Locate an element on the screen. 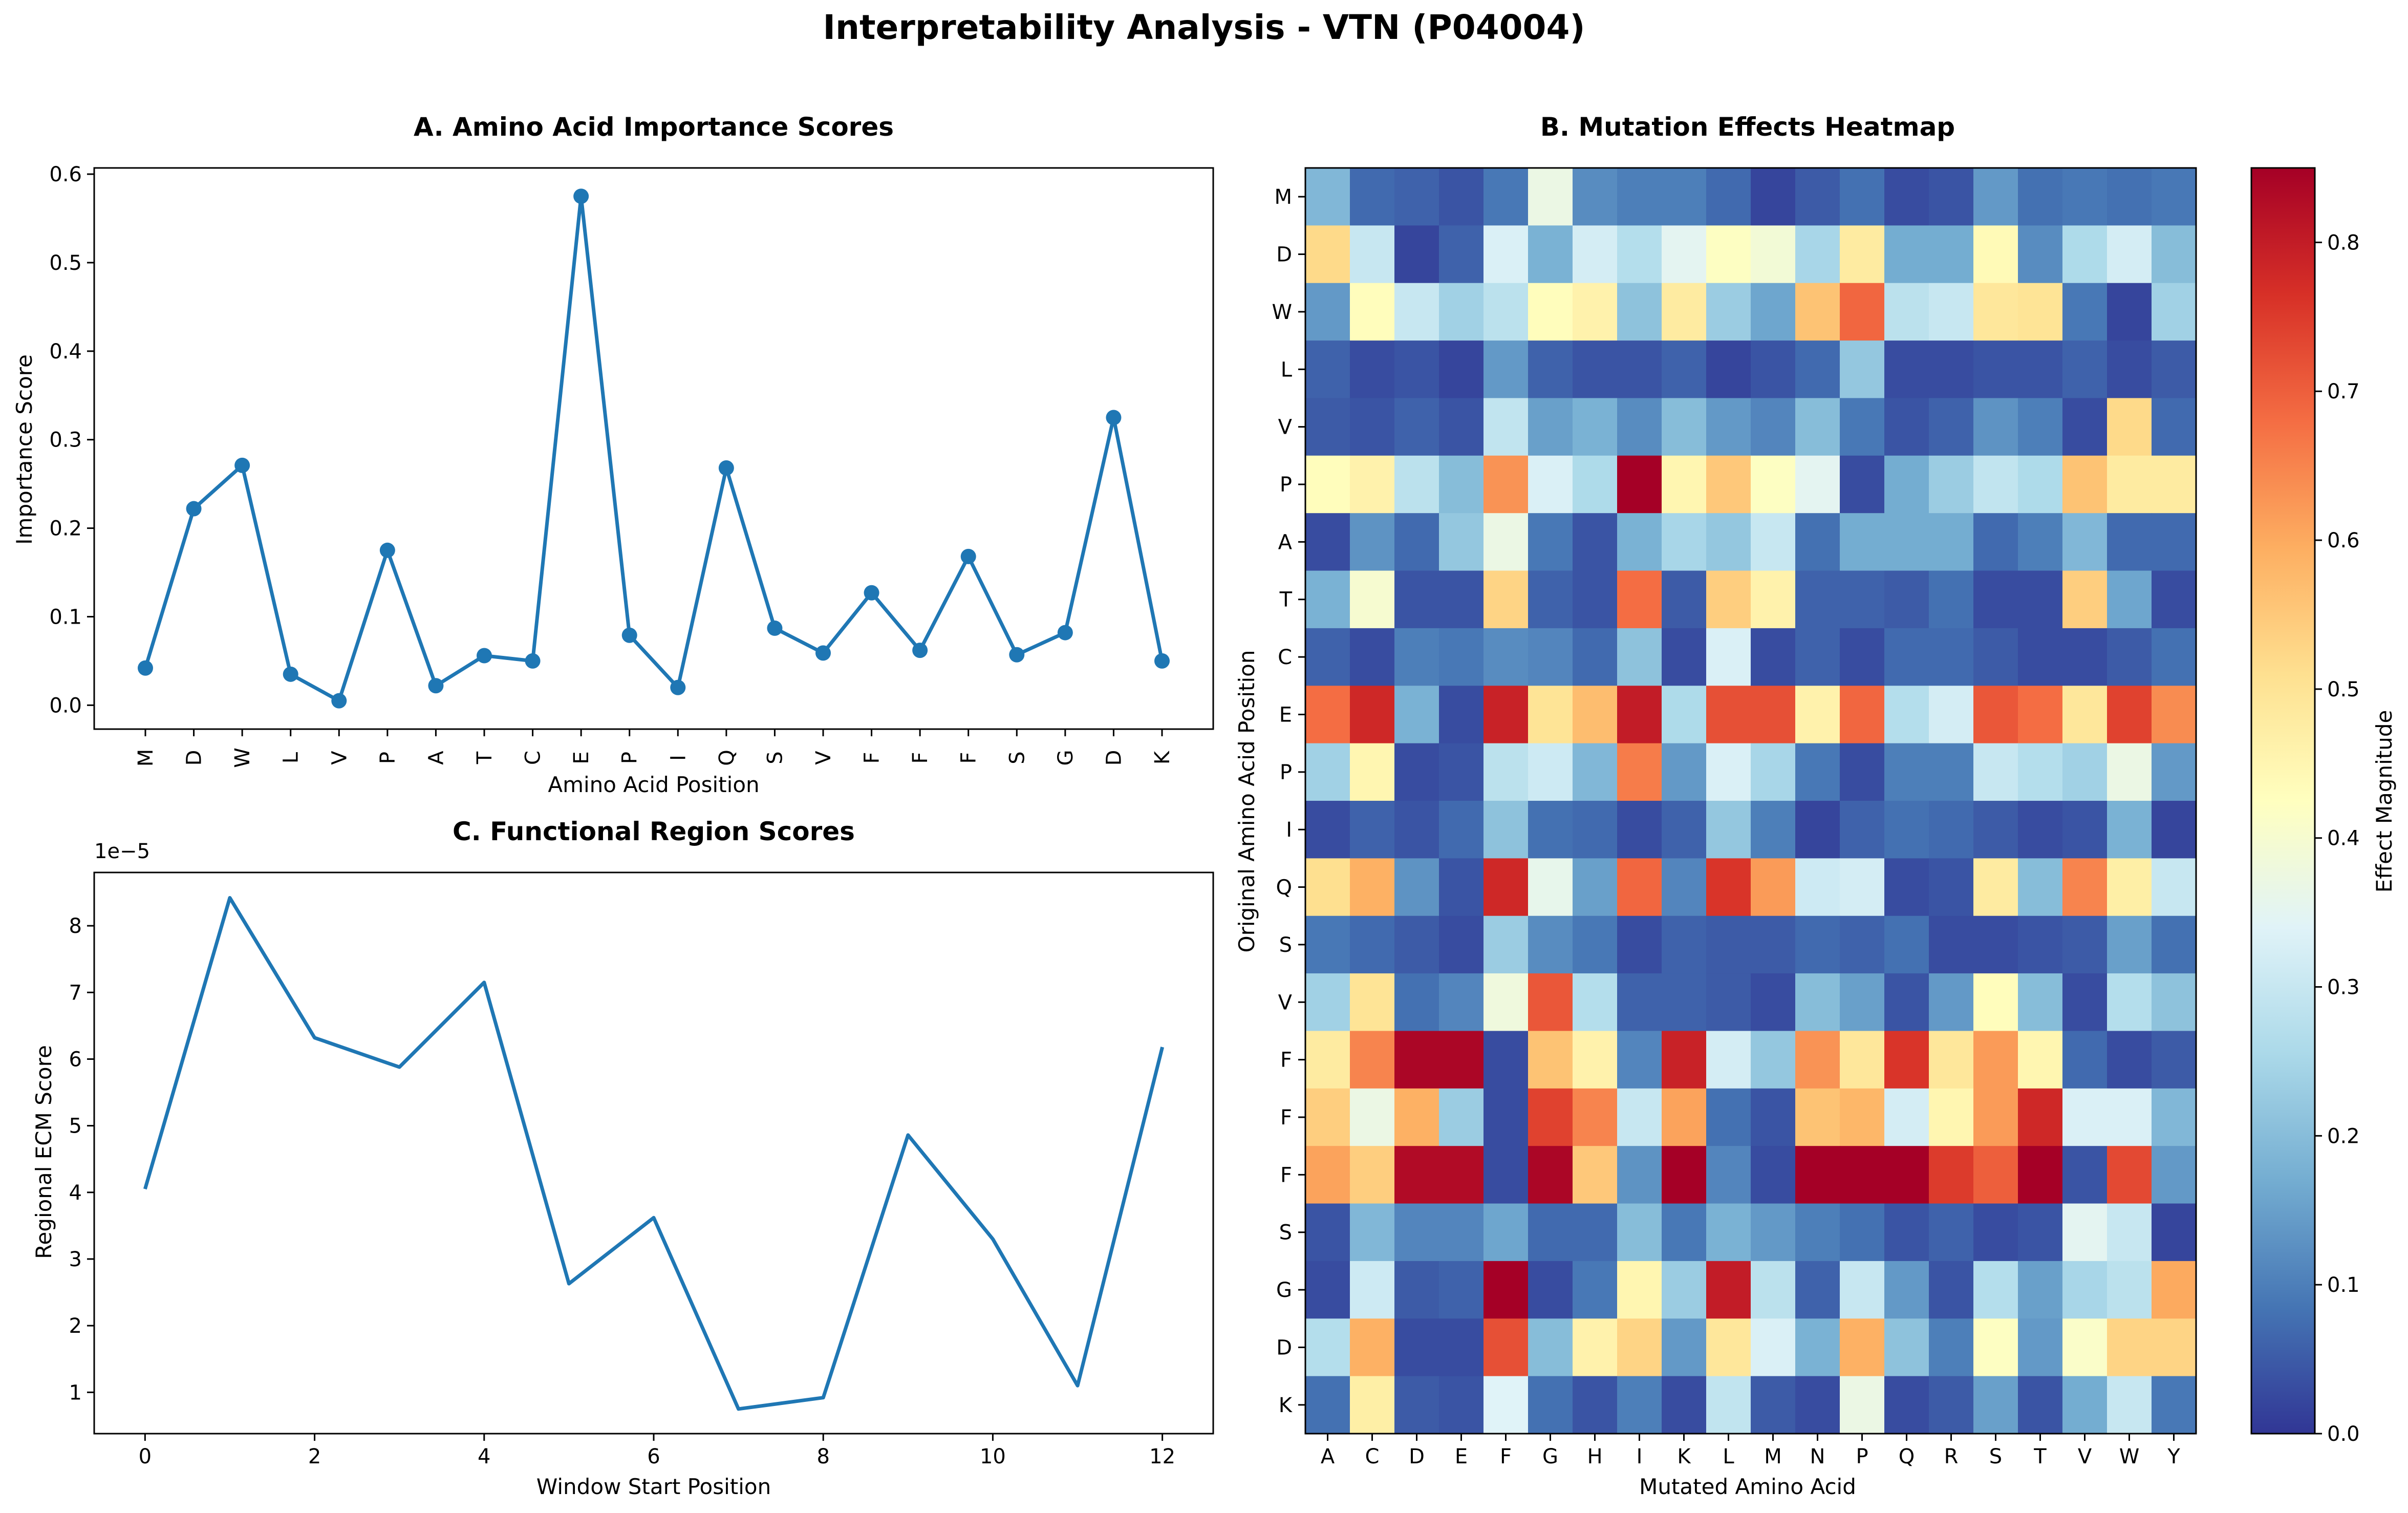 This screenshot has height=1513, width=2408. panel-a-xtick-label: L is located at coordinates (291, 757).